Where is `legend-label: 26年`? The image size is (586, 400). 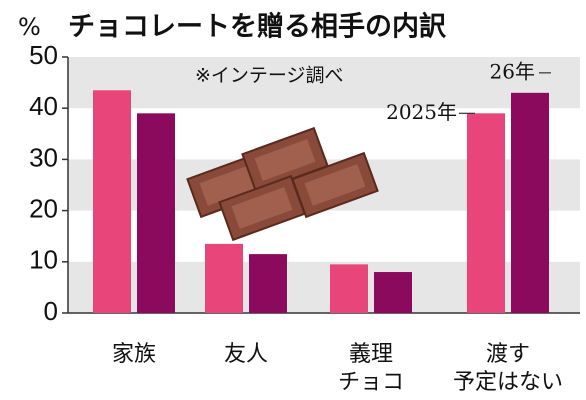 legend-label: 26年 is located at coordinates (512, 71).